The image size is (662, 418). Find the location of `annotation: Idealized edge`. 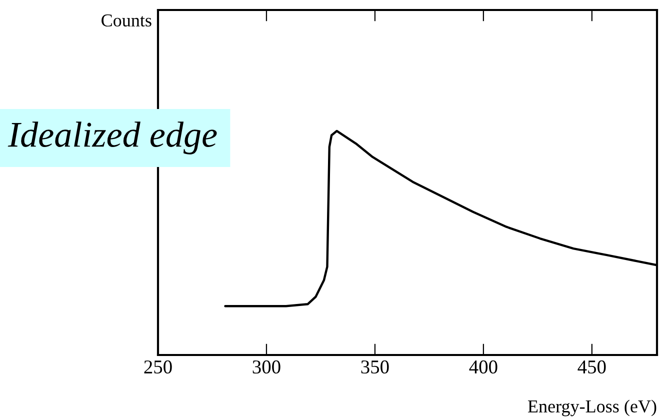

annotation: Idealized edge is located at coordinates (112, 138).